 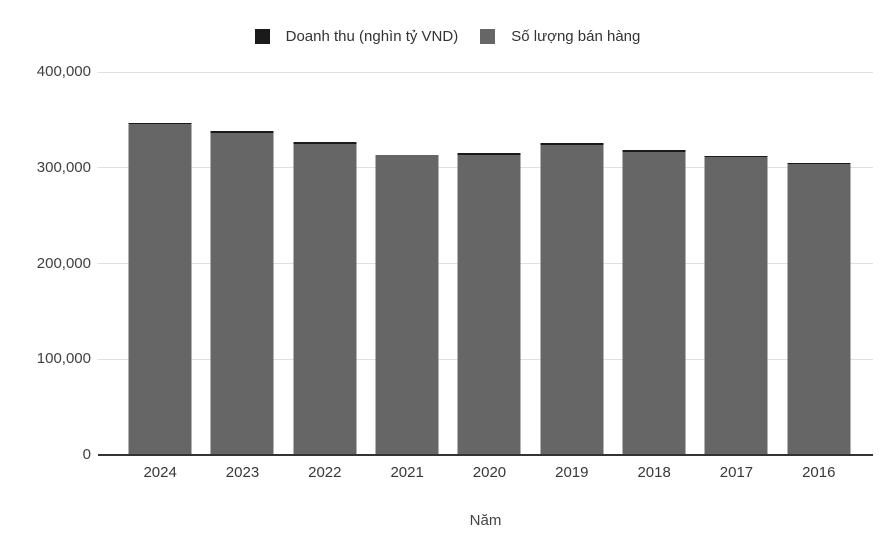 I want to click on bar-slot-2017, so click(x=736, y=263).